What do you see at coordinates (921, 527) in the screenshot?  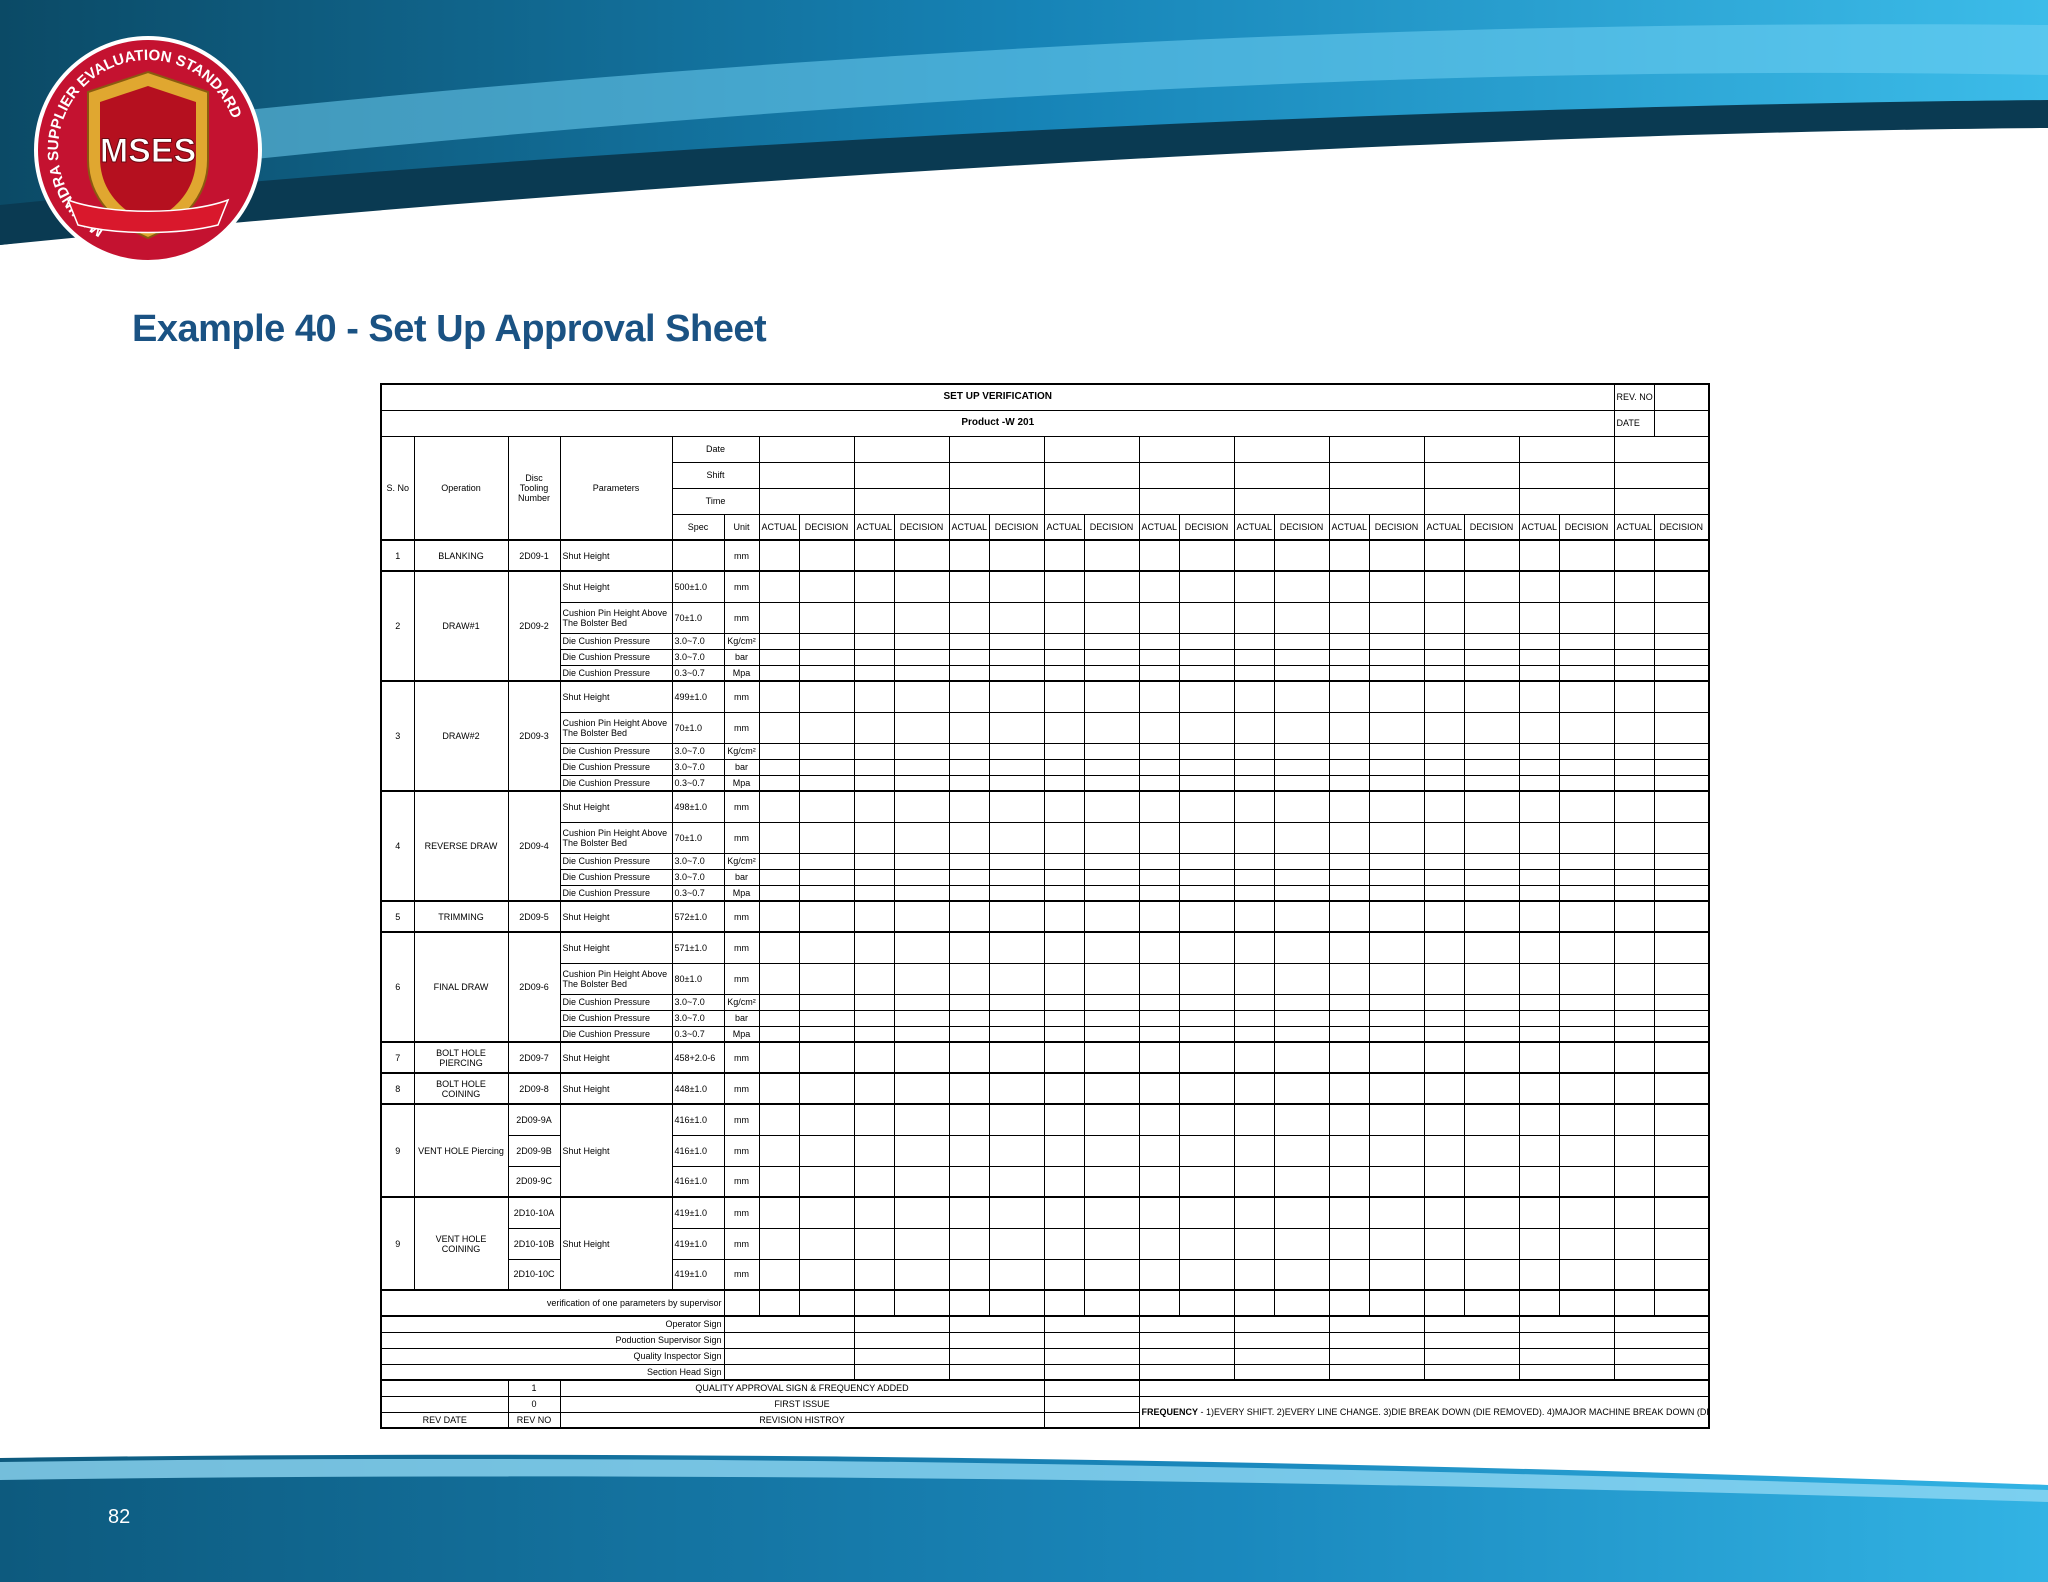 I see `column-header: DECISION` at bounding box center [921, 527].